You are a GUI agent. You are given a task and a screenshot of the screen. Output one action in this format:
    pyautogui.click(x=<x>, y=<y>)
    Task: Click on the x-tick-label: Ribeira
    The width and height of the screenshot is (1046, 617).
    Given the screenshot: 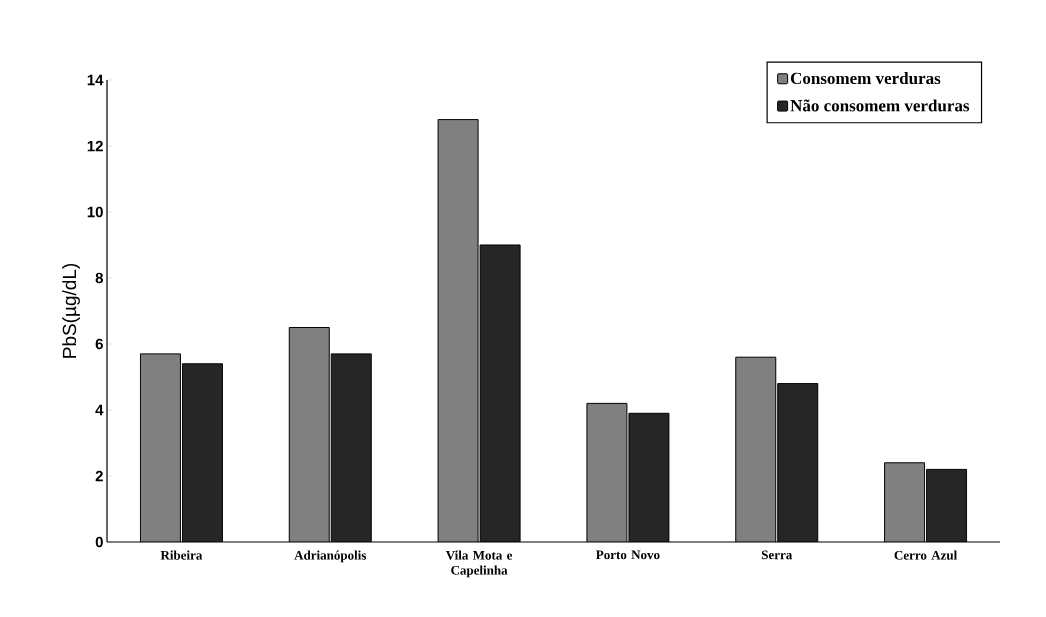 What is the action you would take?
    pyautogui.click(x=181, y=555)
    